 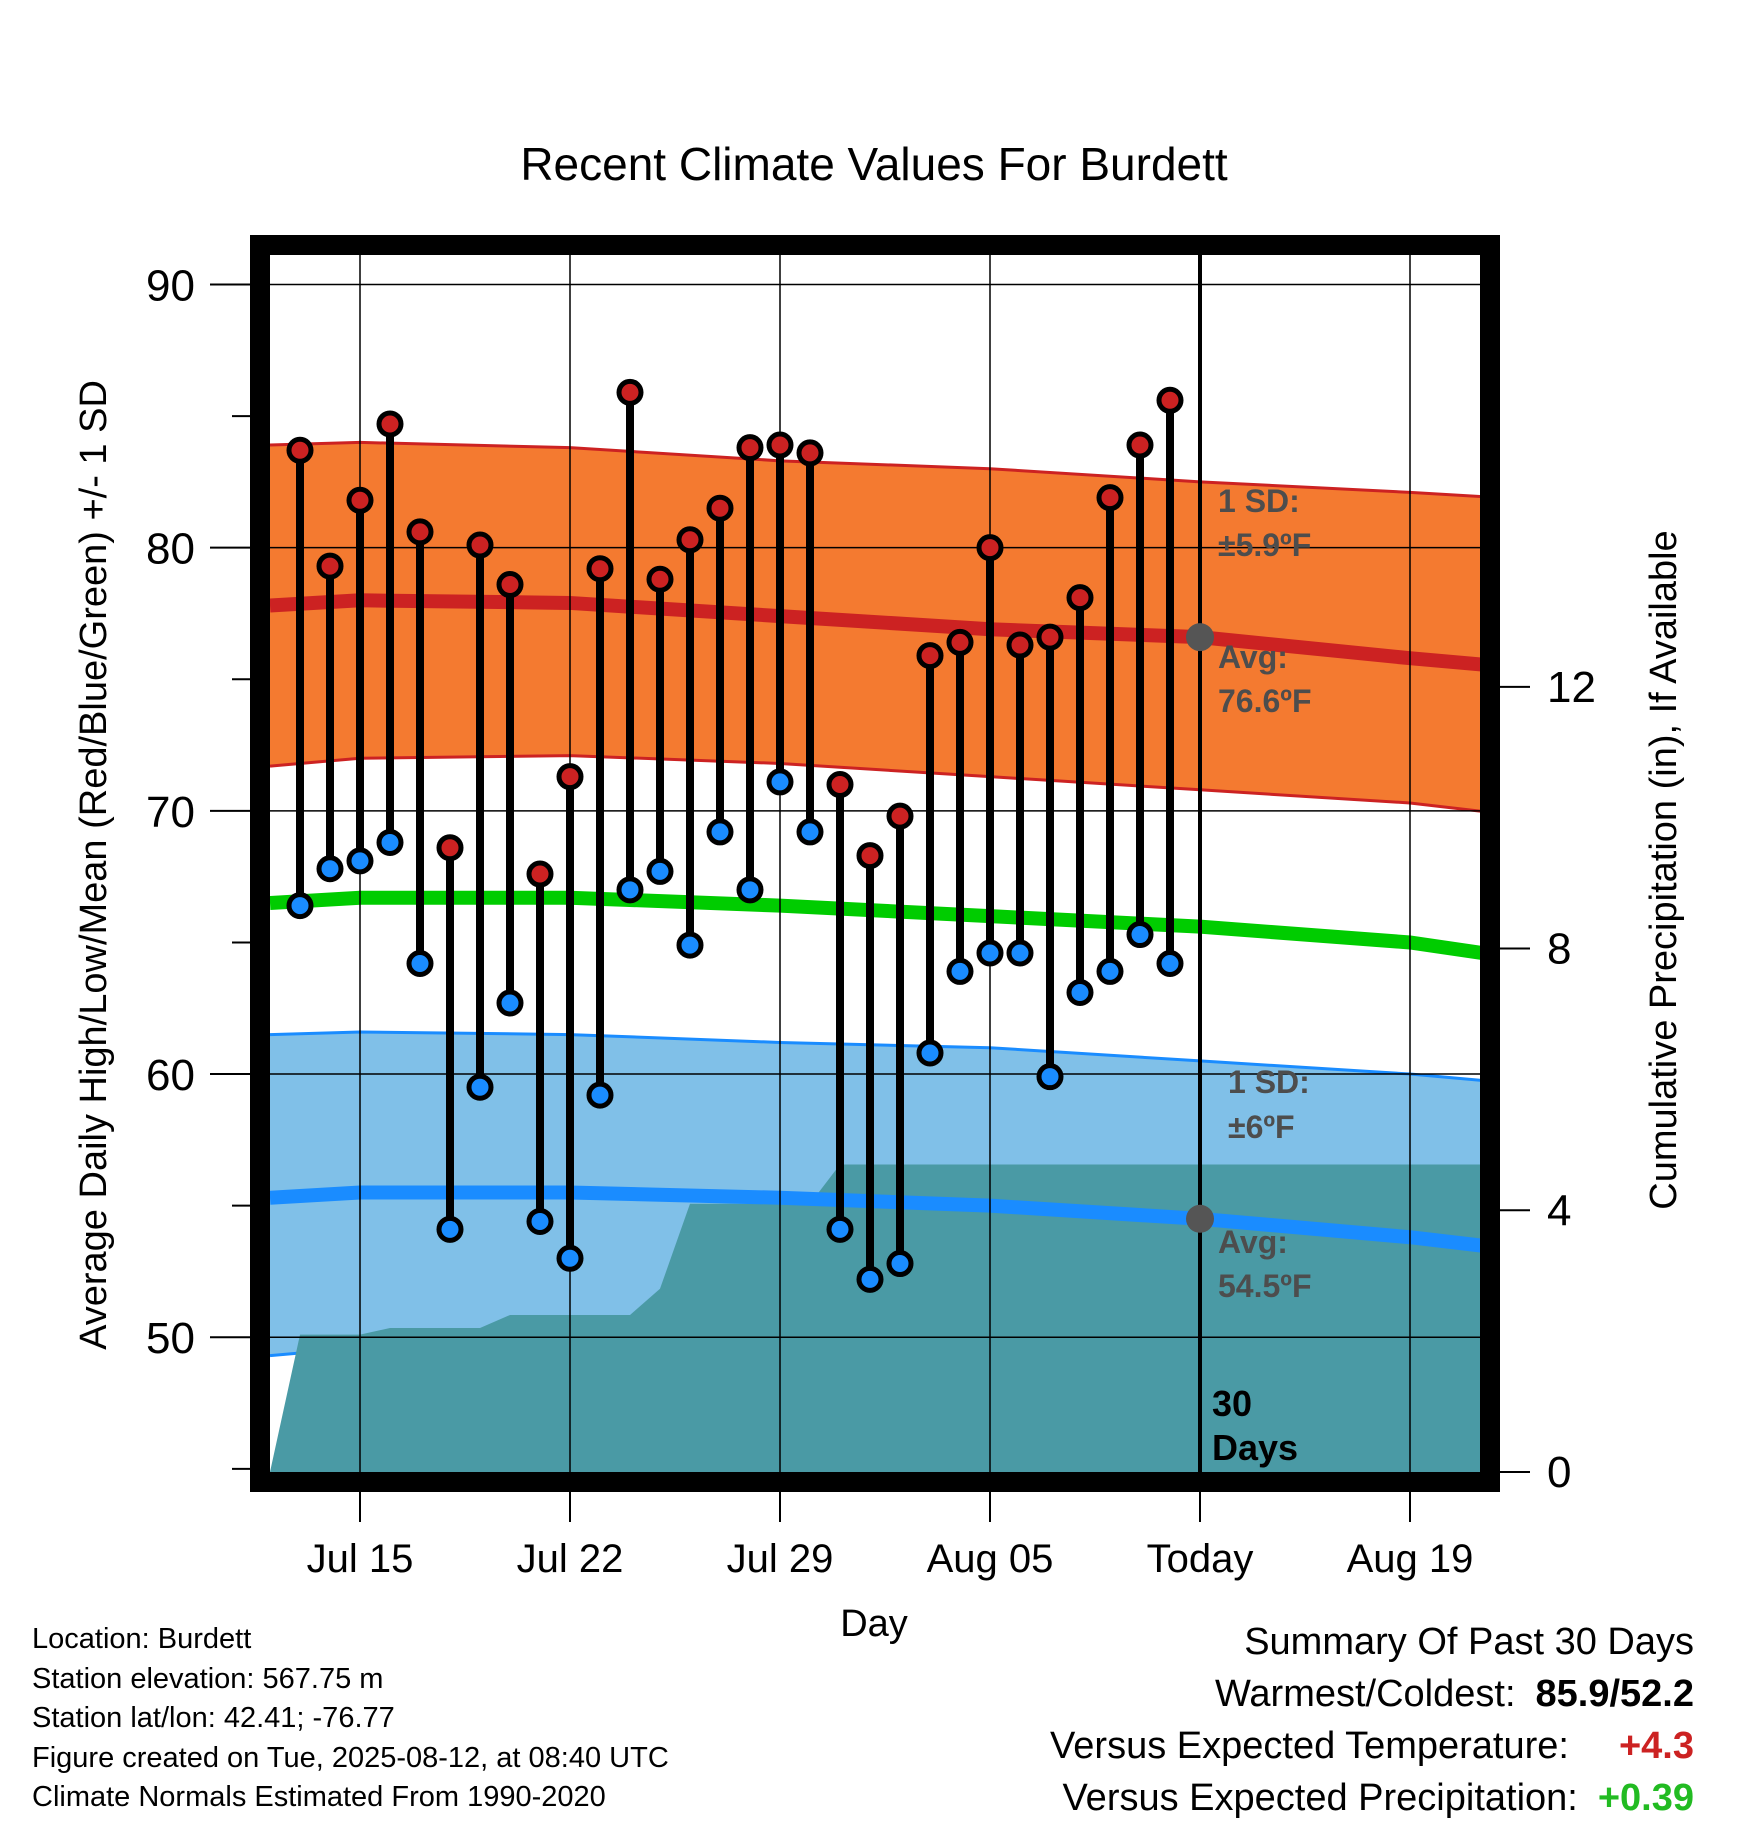 What do you see at coordinates (1265, 701) in the screenshot?
I see `high-avg-value: 76.6ºF` at bounding box center [1265, 701].